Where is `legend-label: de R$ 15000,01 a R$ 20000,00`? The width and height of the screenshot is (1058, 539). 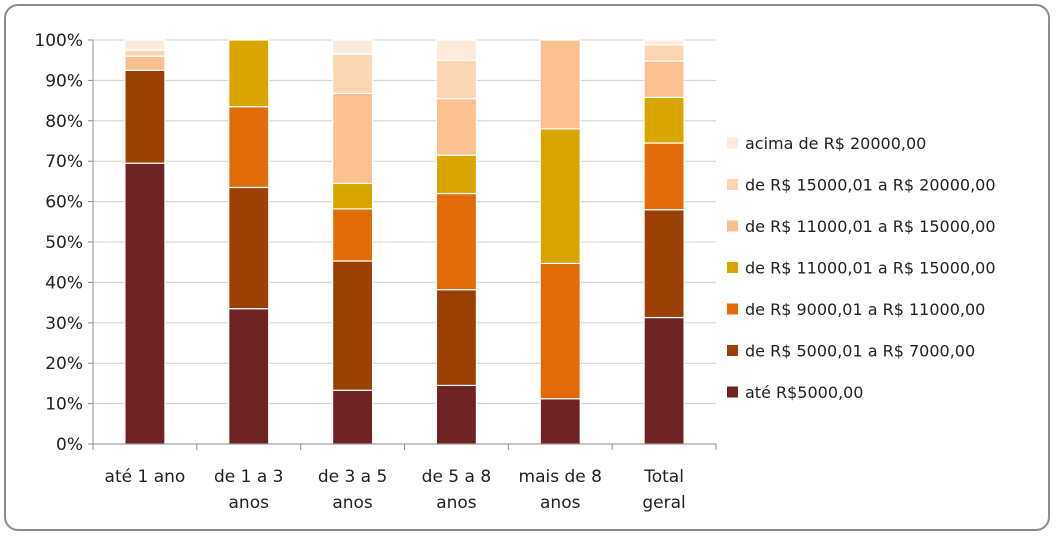
legend-label: de R$ 15000,01 a R$ 20000,00 is located at coordinates (870, 185).